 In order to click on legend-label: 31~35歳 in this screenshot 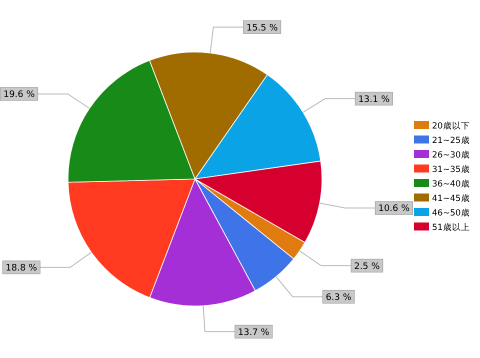, I will do `click(451, 169)`.